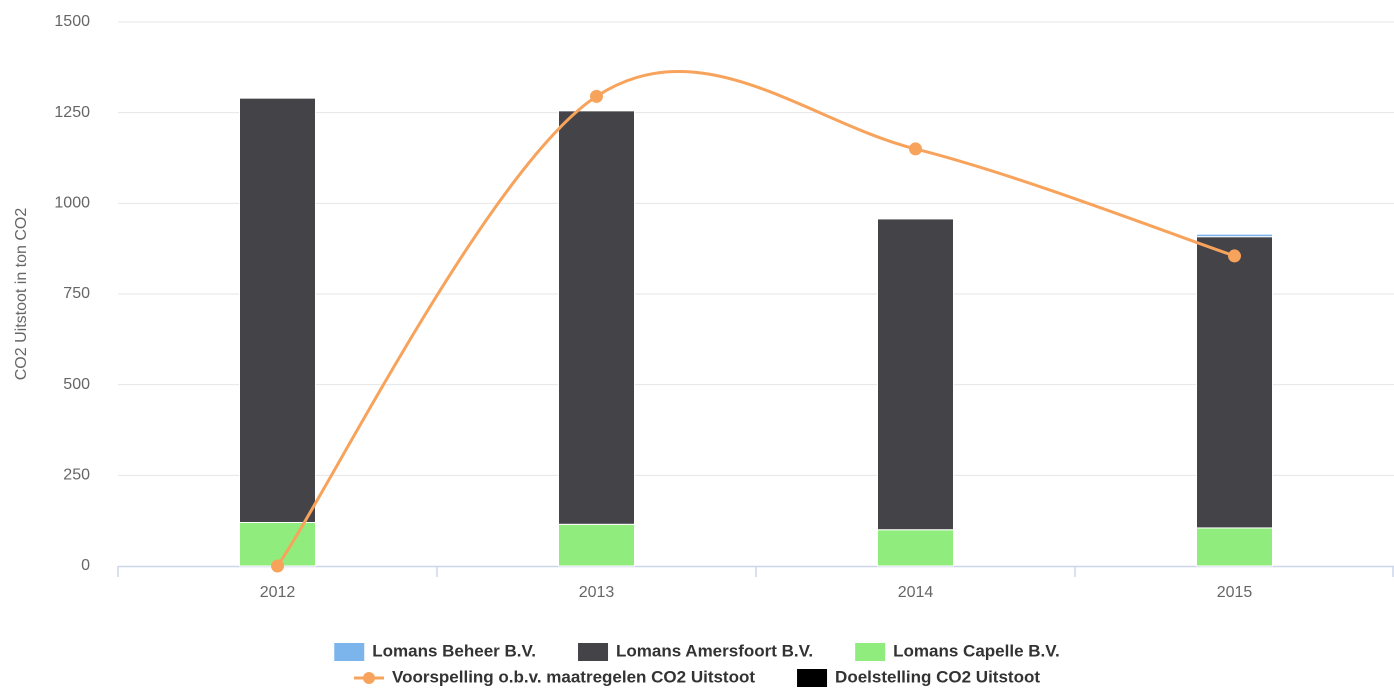  I want to click on x-tick-label: 2012, so click(278, 592).